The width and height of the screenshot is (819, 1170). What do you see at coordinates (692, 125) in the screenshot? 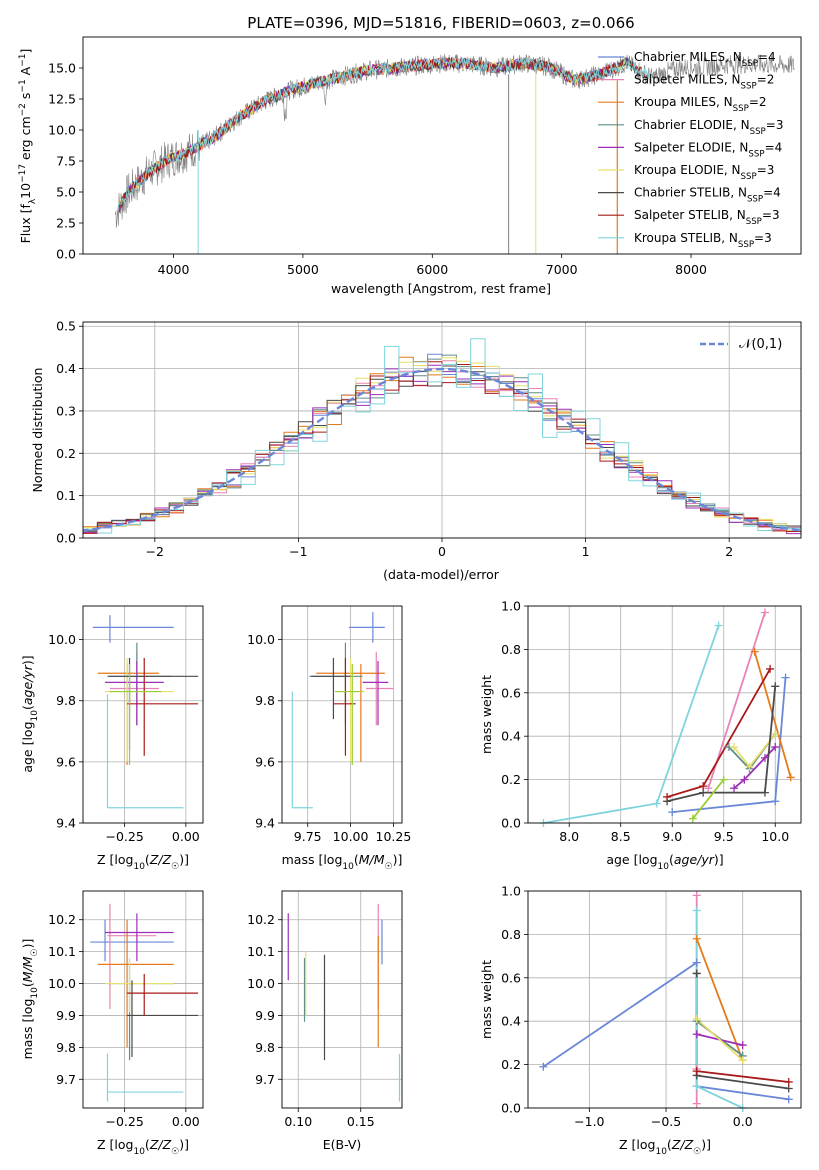
I see `label-part: Chabrier ELODIE, N` at bounding box center [692, 125].